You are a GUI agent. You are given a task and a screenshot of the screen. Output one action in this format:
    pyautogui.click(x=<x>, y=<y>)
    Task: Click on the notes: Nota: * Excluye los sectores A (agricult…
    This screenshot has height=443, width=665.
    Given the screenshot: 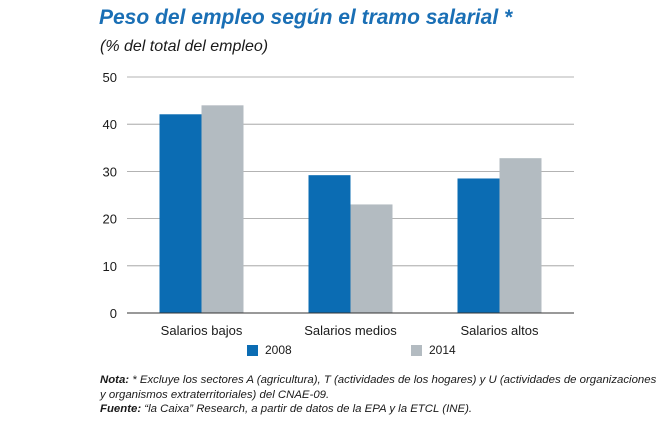 What is the action you would take?
    pyautogui.click(x=380, y=395)
    